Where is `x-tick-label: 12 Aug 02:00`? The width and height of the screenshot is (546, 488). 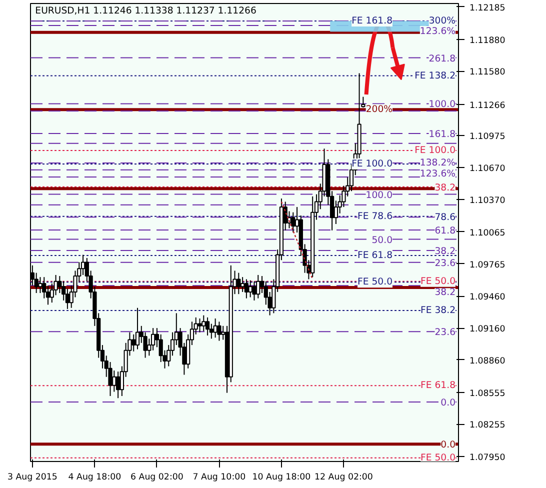 x-tick-label: 12 Aug 02:00 is located at coordinates (343, 477).